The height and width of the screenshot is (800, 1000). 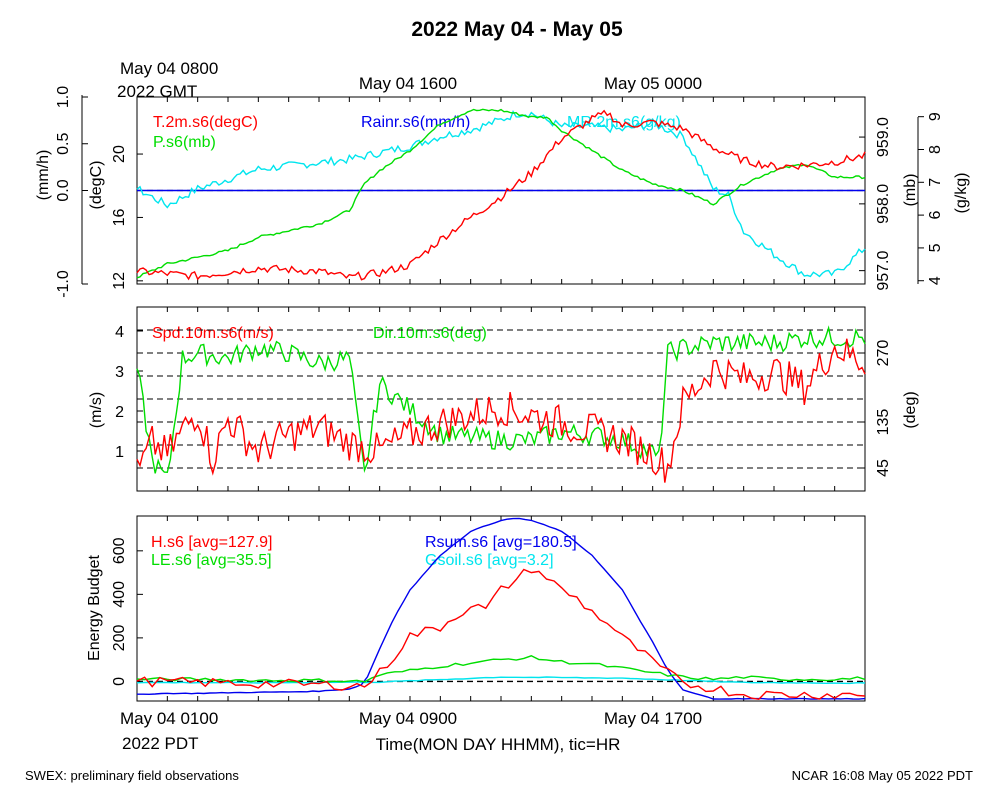 I want to click on legend-latent-heat: LE.s6 [avg=35.5], so click(x=211, y=560).